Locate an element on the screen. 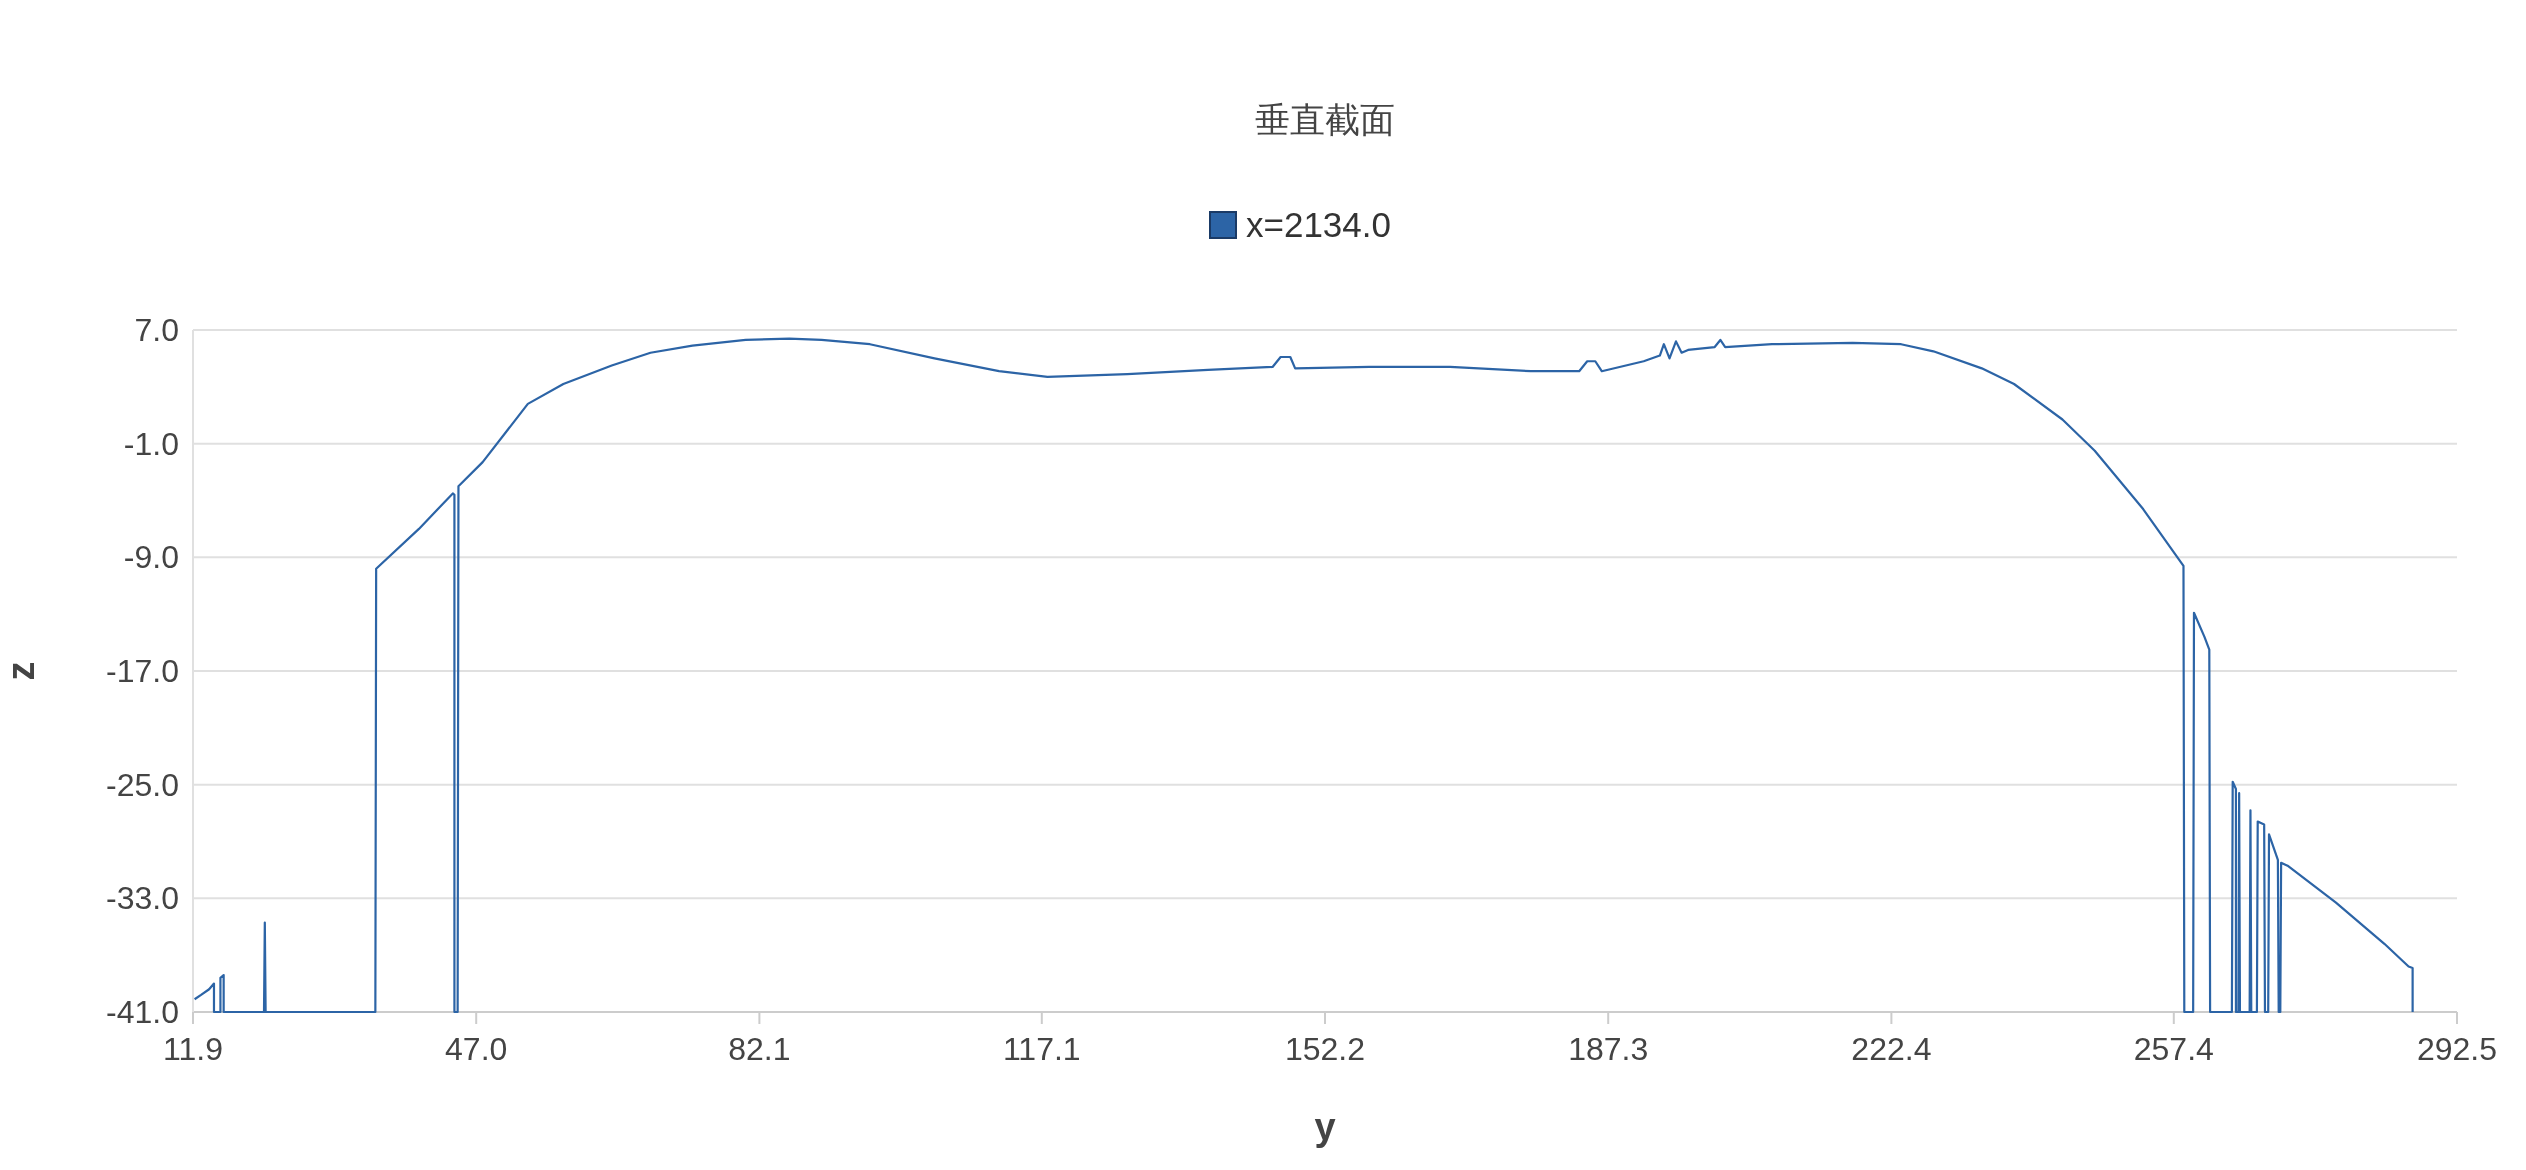 The image size is (2526, 1170). x-tick-label: 82.1 is located at coordinates (759, 1049).